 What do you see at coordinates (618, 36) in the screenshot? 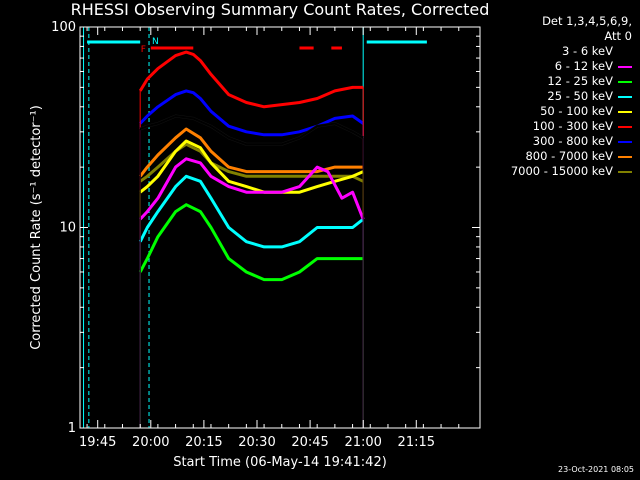
I see `legend-header-line-2: Att 0` at bounding box center [618, 36].